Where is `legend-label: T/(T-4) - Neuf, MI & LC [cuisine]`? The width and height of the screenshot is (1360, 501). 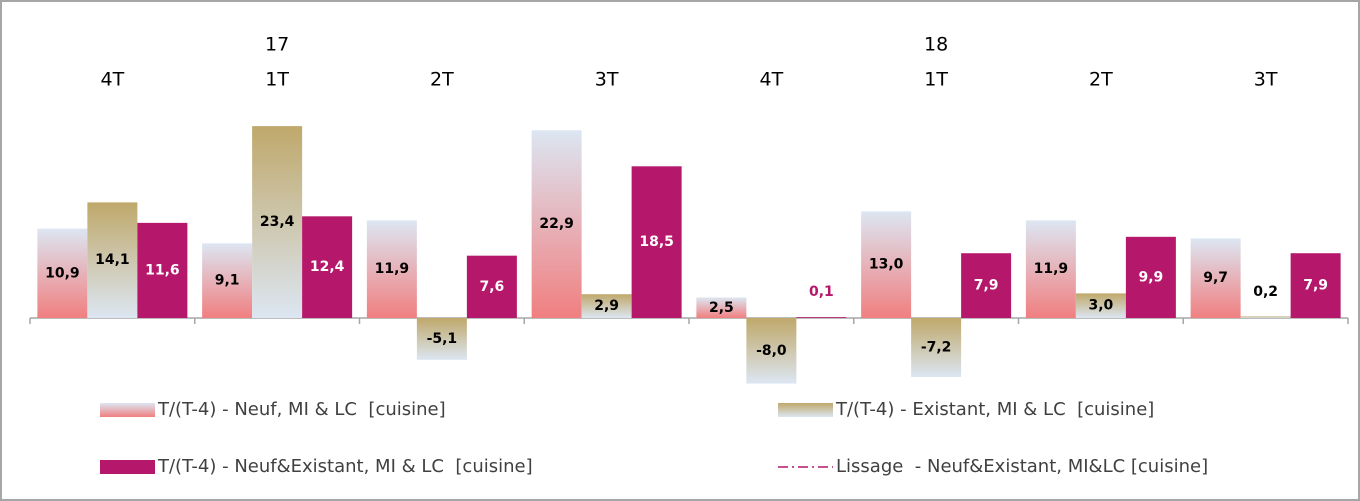 legend-label: T/(T-4) - Neuf, MI & LC [cuisine] is located at coordinates (301, 409).